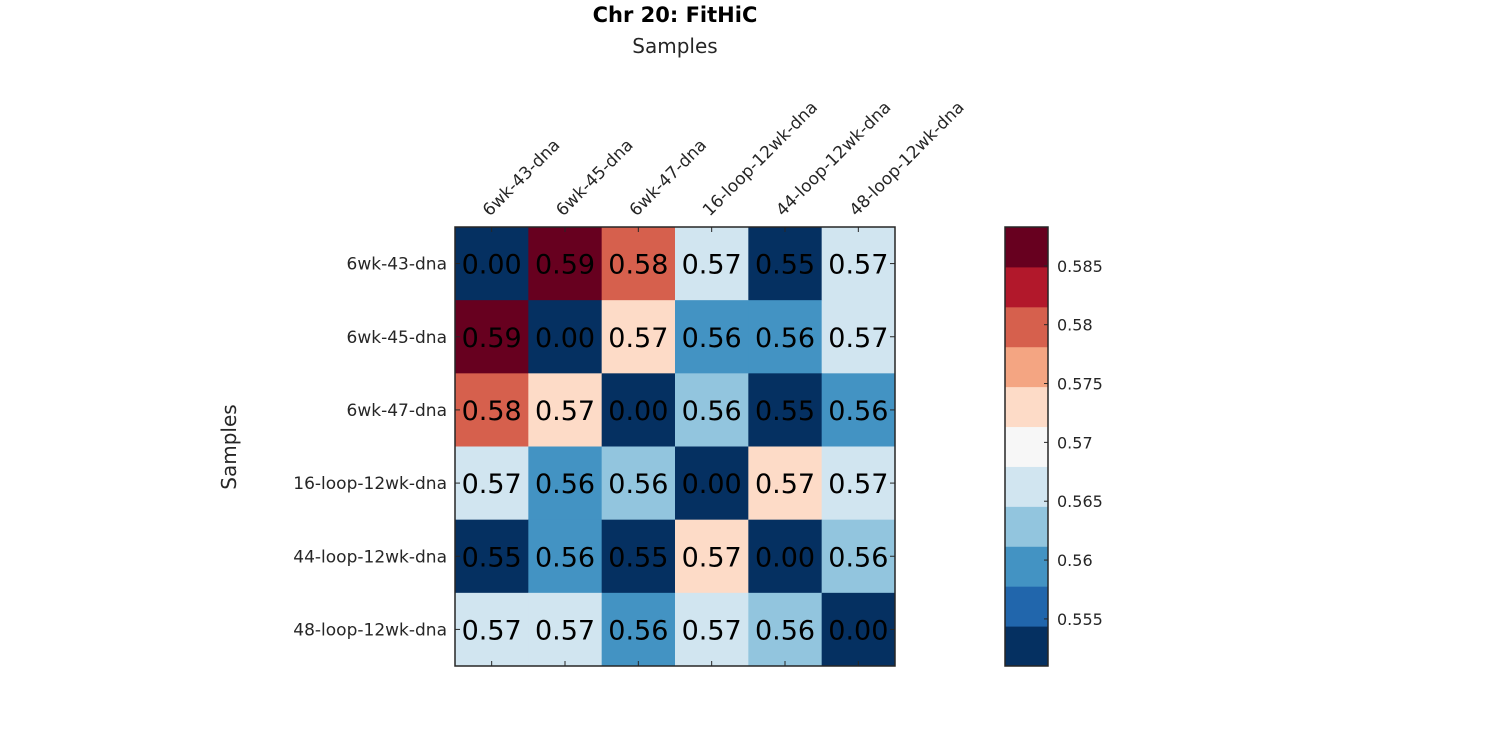 The width and height of the screenshot is (1500, 750). What do you see at coordinates (397, 411) in the screenshot?
I see `y-tick-label: 6wk-47-dna` at bounding box center [397, 411].